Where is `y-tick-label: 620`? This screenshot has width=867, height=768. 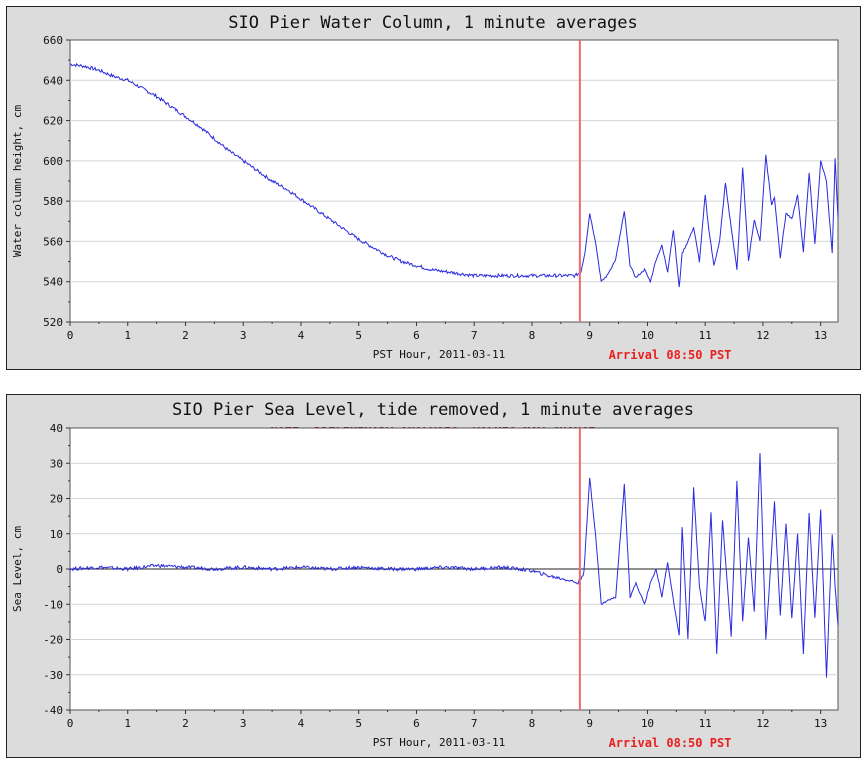
y-tick-label: 620 is located at coordinates (53, 121).